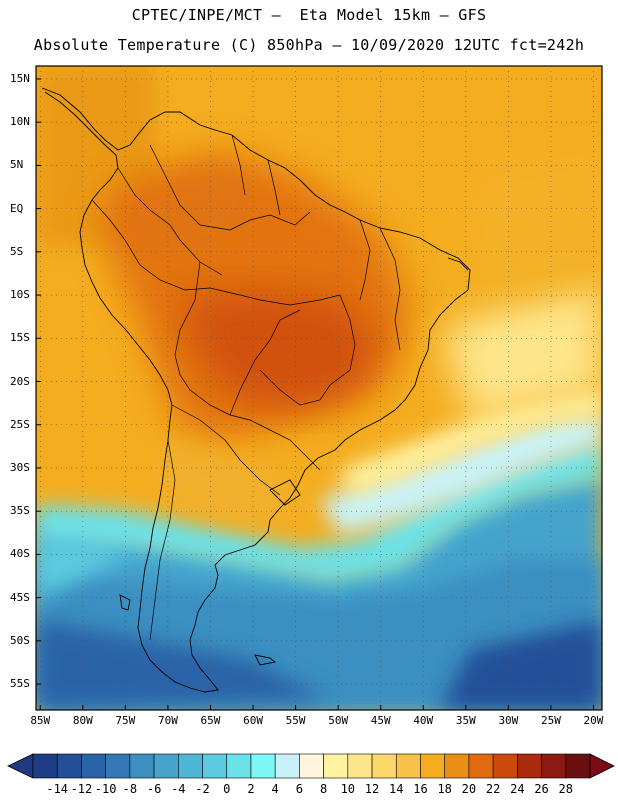 This screenshot has height=800, width=618. Describe the element at coordinates (517, 789) in the screenshot. I see `colorbar-label: 24` at that location.